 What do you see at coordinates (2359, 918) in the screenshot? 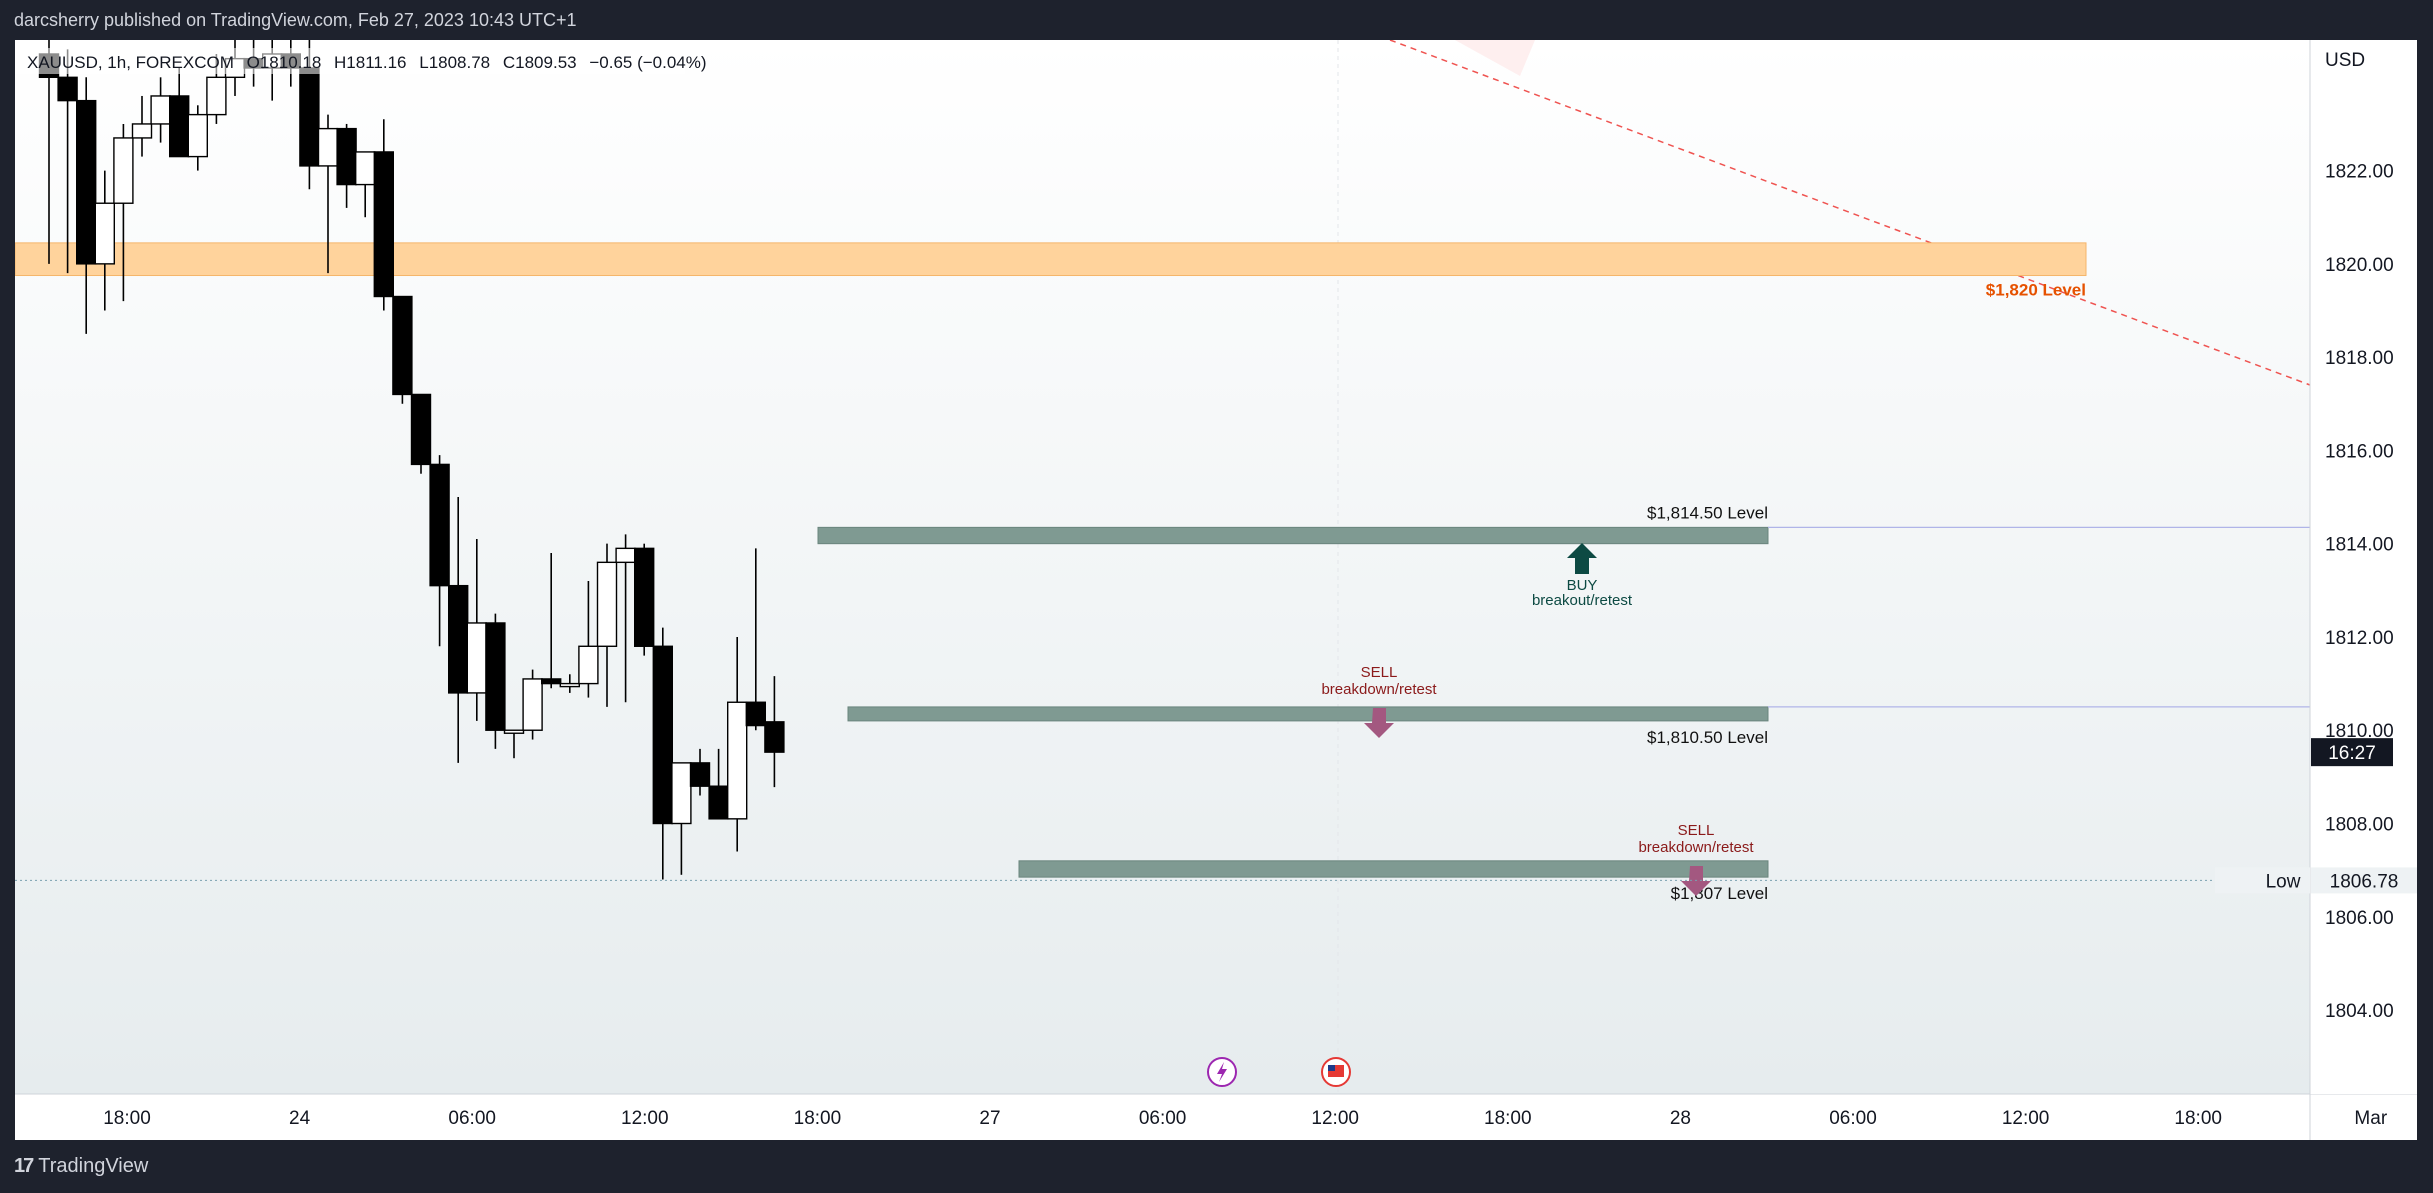
I see `price-tick-1: 1806.00` at bounding box center [2359, 918].